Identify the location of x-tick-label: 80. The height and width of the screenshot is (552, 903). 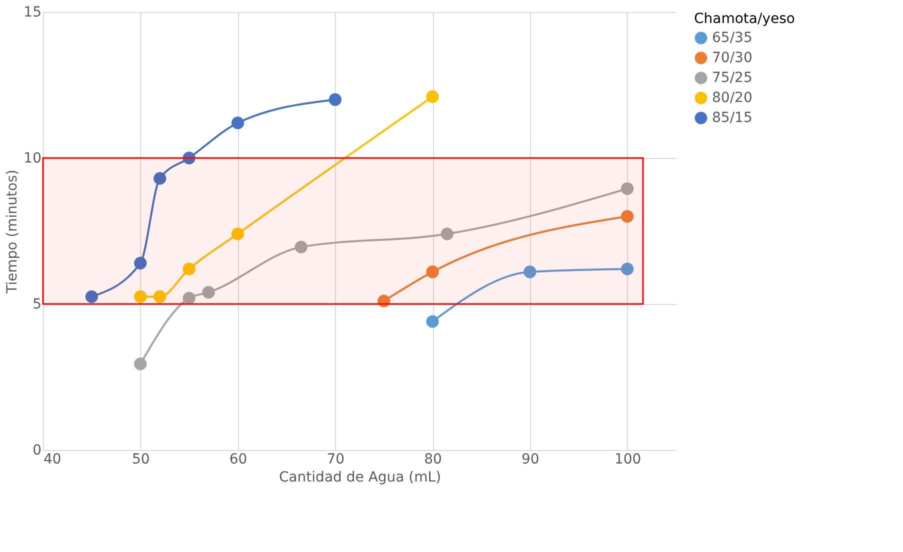
(433, 460).